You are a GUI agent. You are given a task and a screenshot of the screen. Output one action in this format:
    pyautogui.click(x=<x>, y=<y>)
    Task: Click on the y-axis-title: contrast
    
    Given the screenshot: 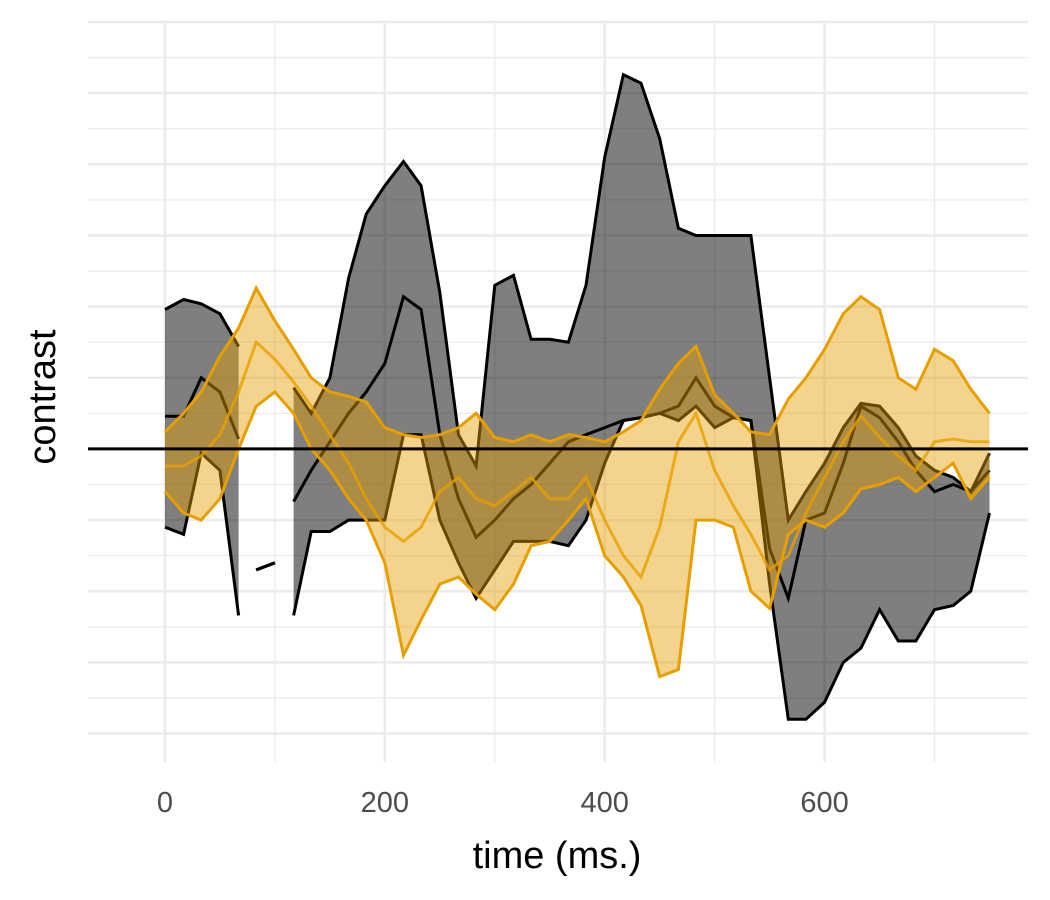 What is the action you would take?
    pyautogui.click(x=43, y=397)
    